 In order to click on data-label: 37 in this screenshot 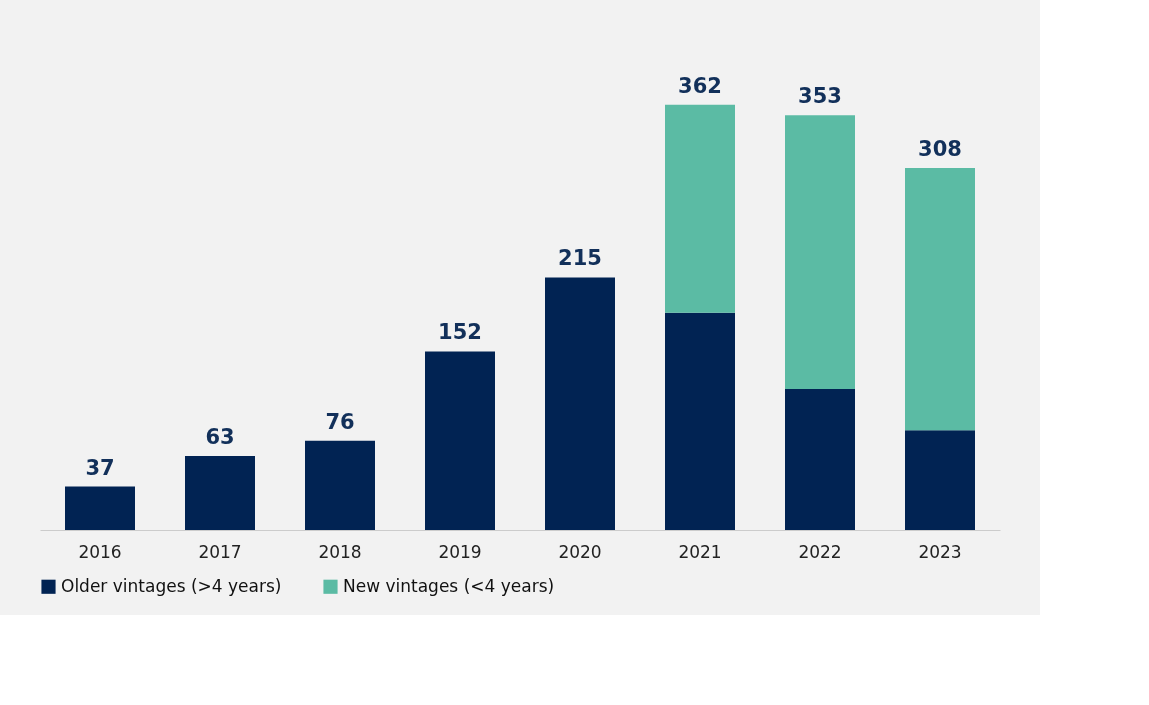, I will do `click(100, 467)`.